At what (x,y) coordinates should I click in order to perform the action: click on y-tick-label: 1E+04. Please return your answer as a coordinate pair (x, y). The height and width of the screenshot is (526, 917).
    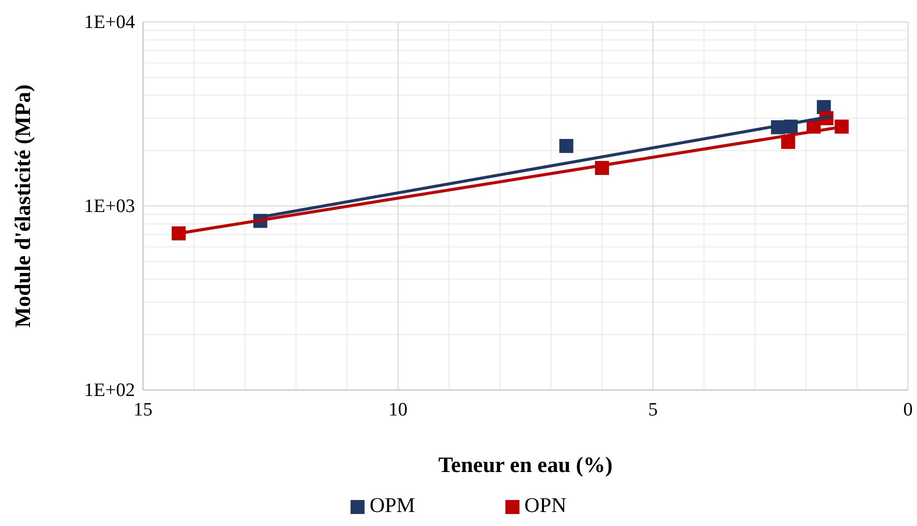
    Looking at the image, I should click on (110, 23).